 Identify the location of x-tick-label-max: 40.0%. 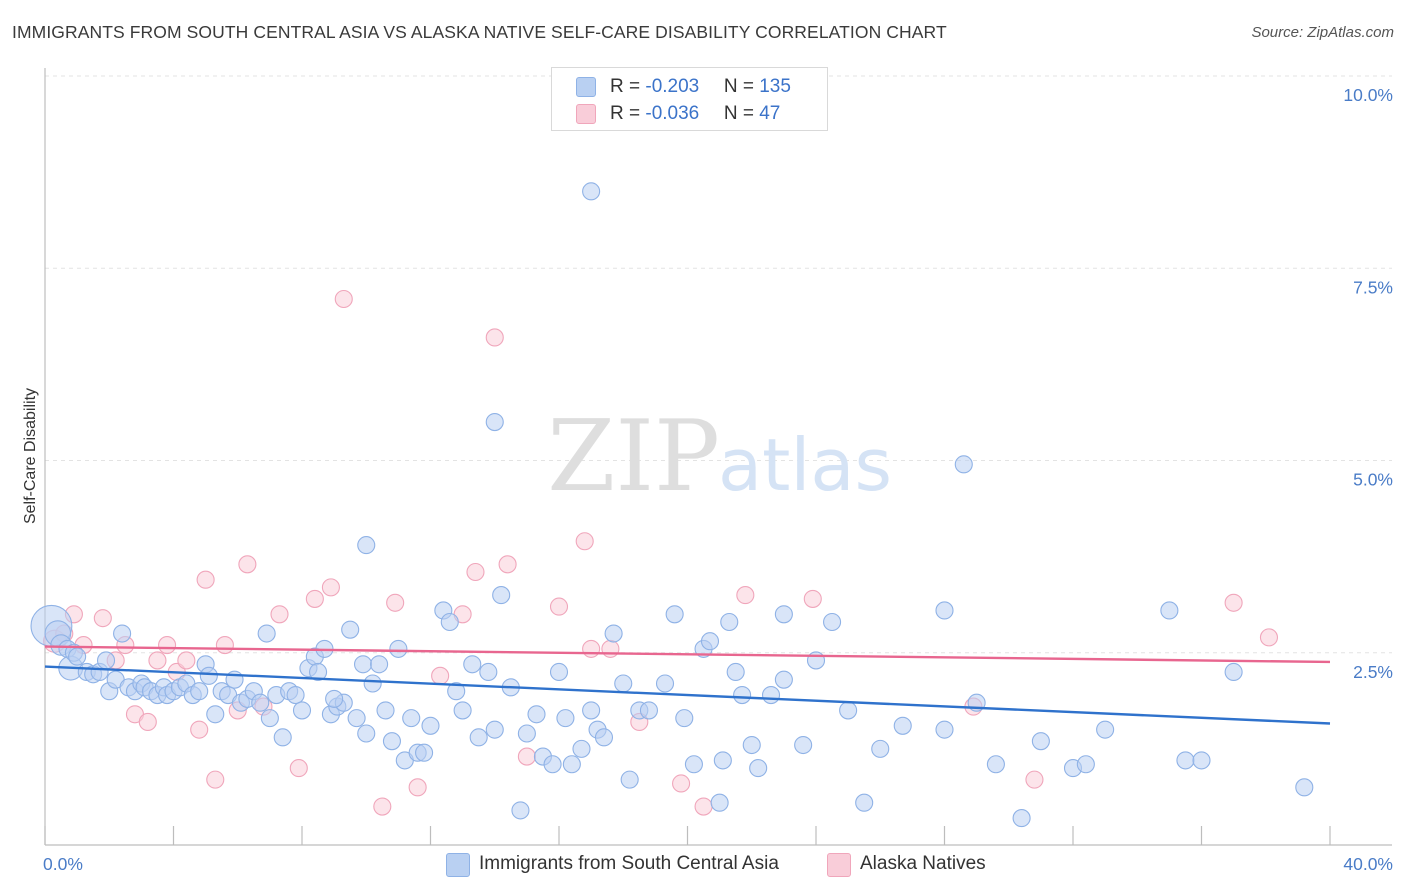
(1368, 864).